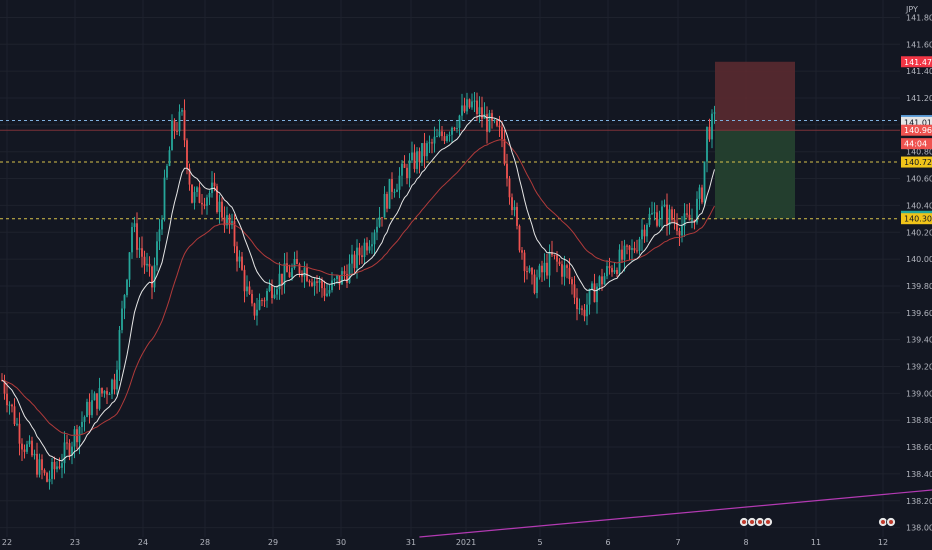 Image resolution: width=932 pixels, height=550 pixels. What do you see at coordinates (539, 542) in the screenshot?
I see `time-tick-label: 5` at bounding box center [539, 542].